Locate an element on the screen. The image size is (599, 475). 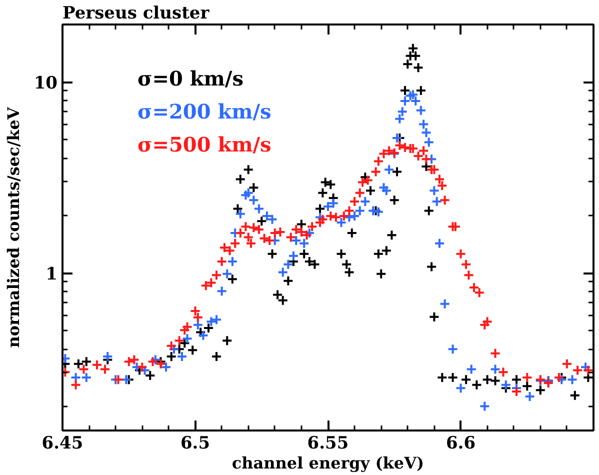
x-tick-label: 6.55 is located at coordinates (328, 444).